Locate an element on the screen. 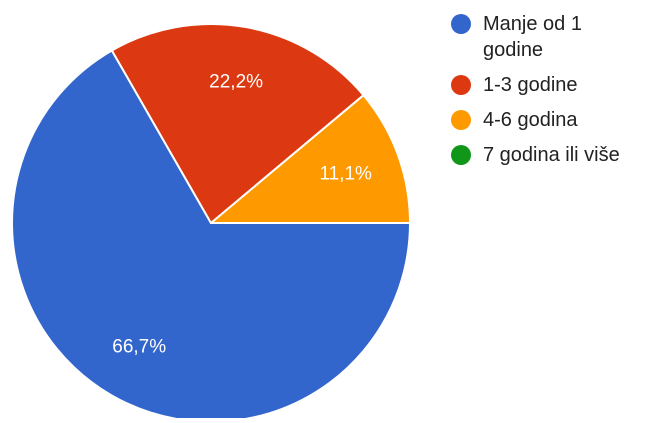 This screenshot has height=423, width=651. legend-label-1-line-0: 1-3 godine is located at coordinates (530, 85).